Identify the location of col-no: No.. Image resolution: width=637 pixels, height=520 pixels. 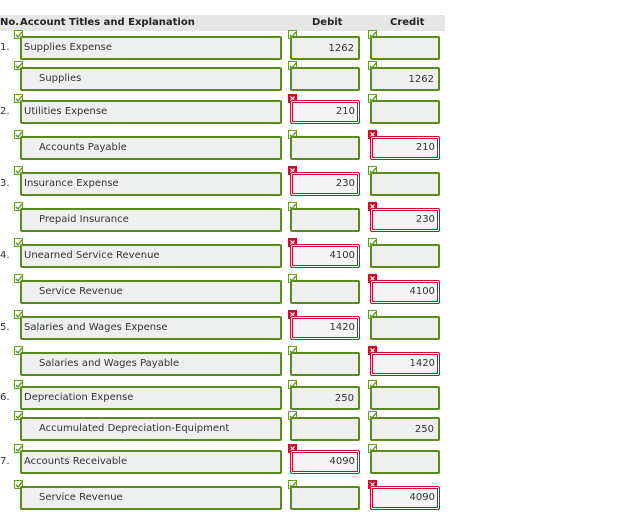
(10, 22).